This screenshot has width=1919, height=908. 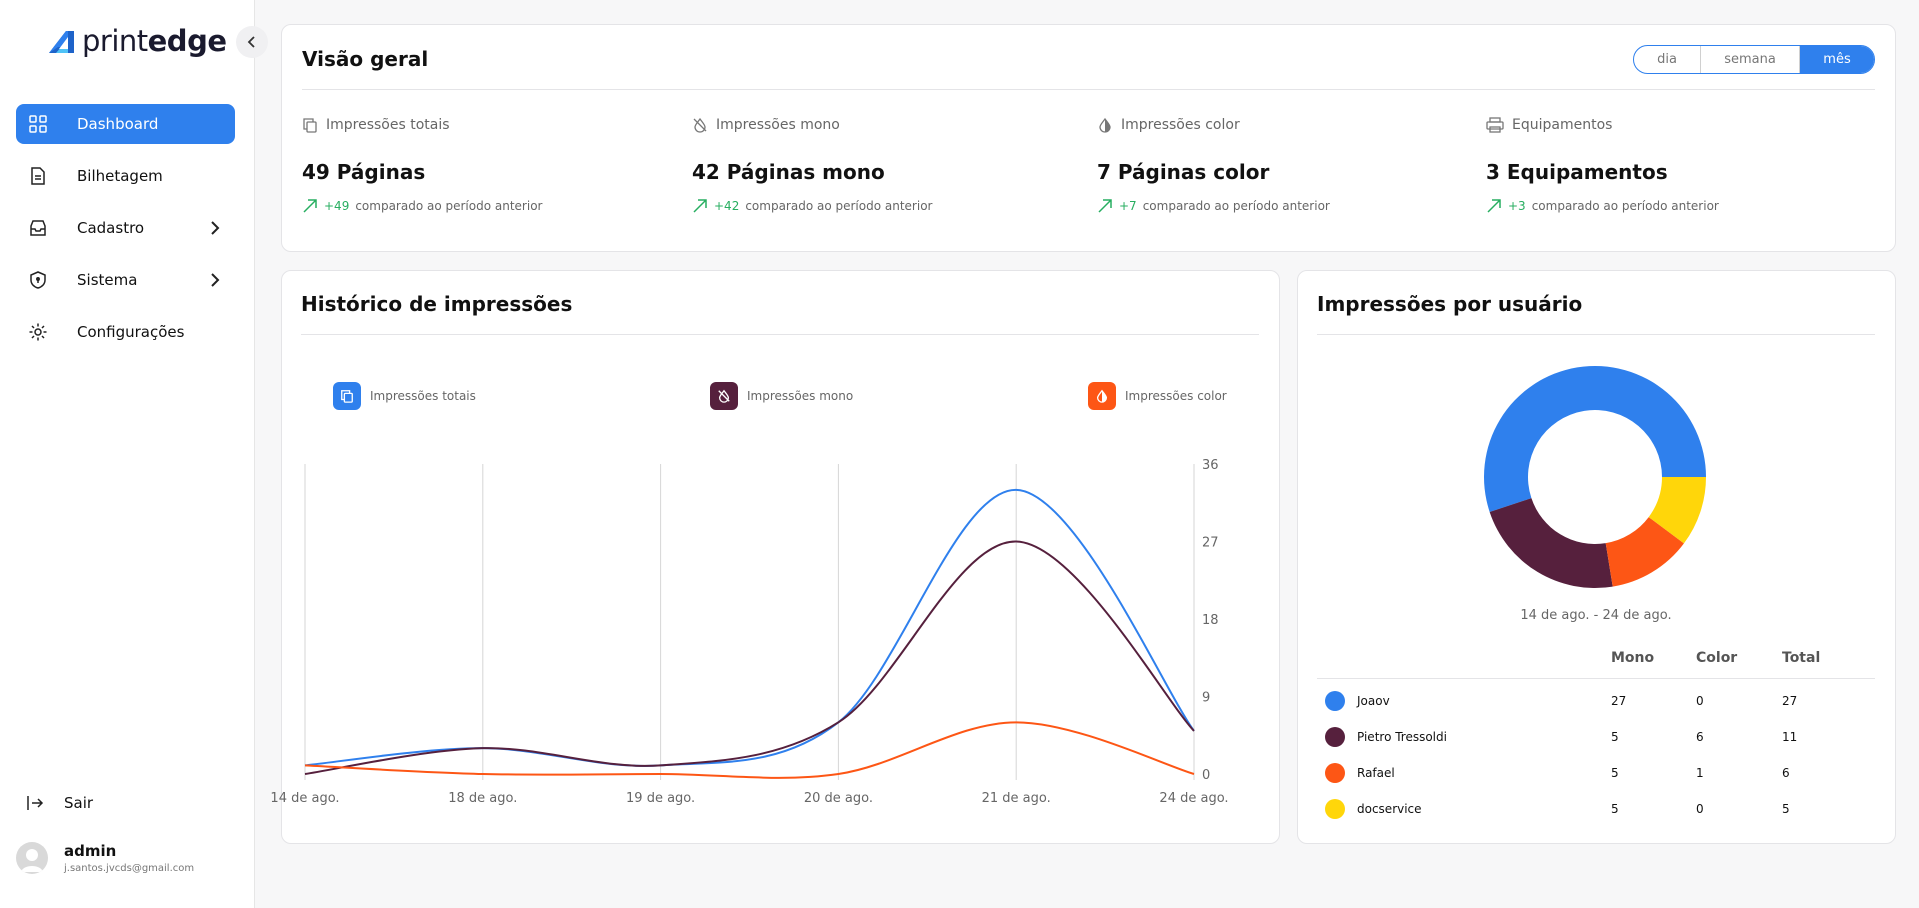 I want to click on grid-icon, so click(x=38, y=124).